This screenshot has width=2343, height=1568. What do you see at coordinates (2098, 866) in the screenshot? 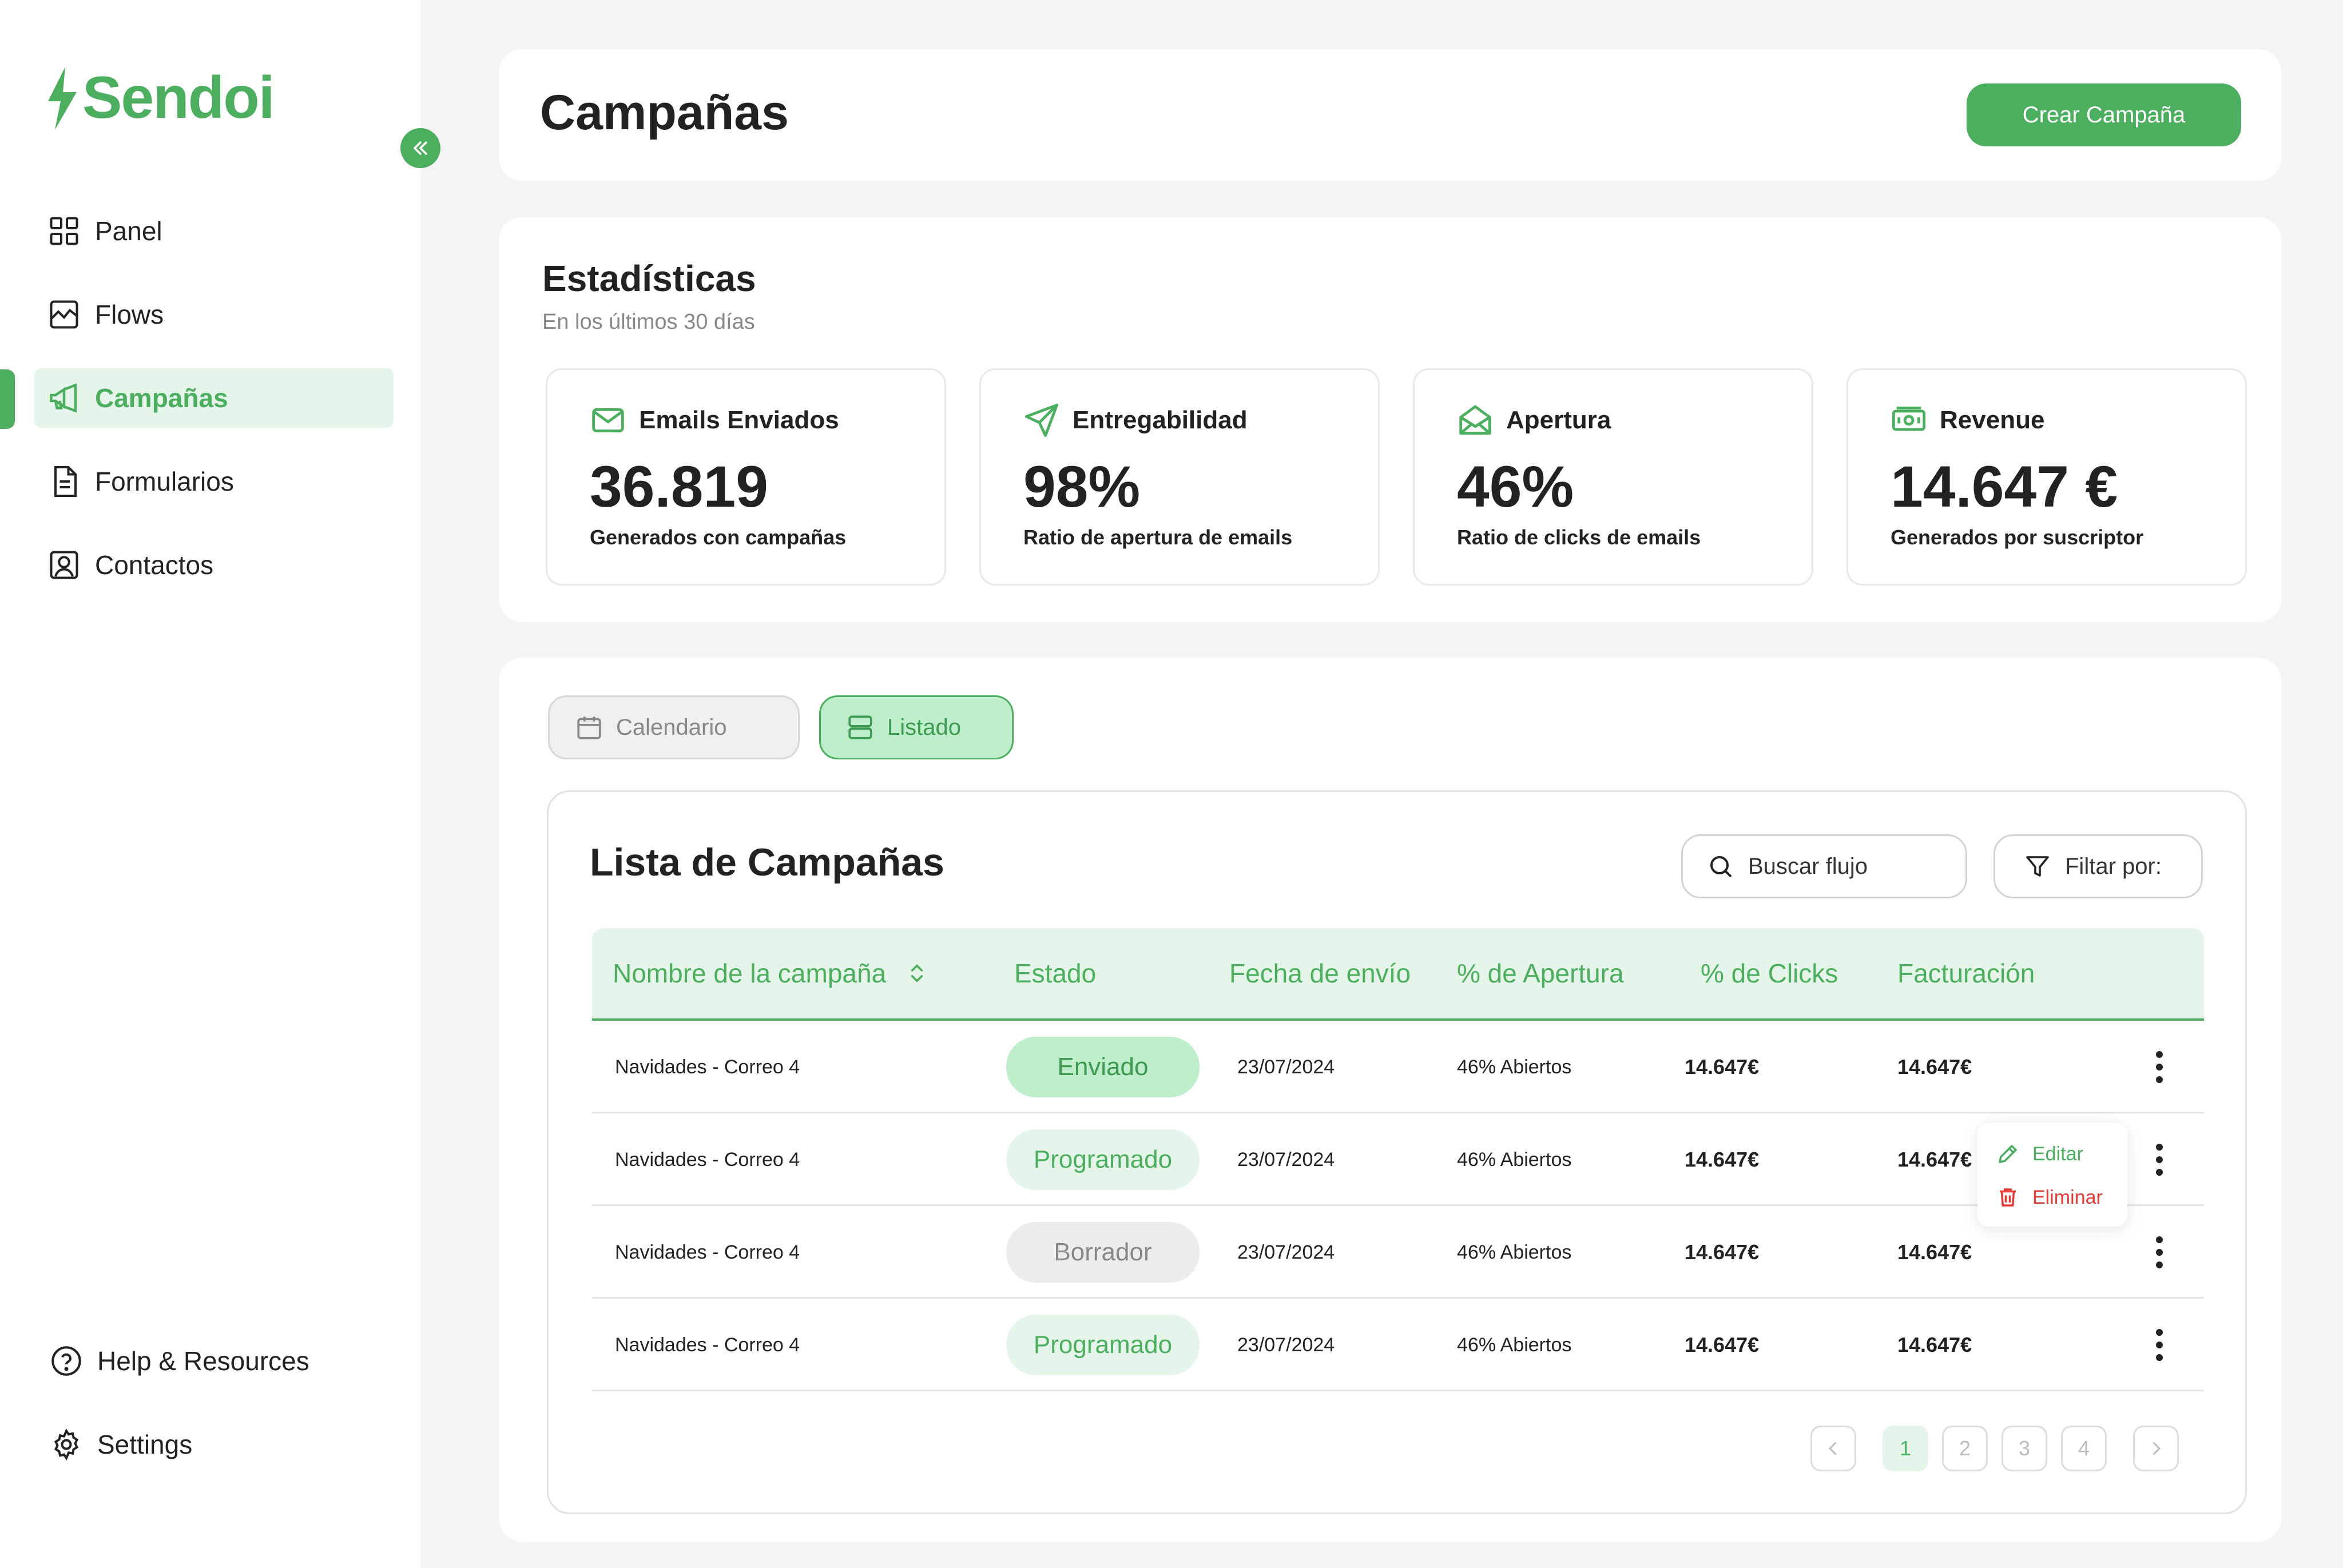
I see `filter-button: Filtar por:` at bounding box center [2098, 866].